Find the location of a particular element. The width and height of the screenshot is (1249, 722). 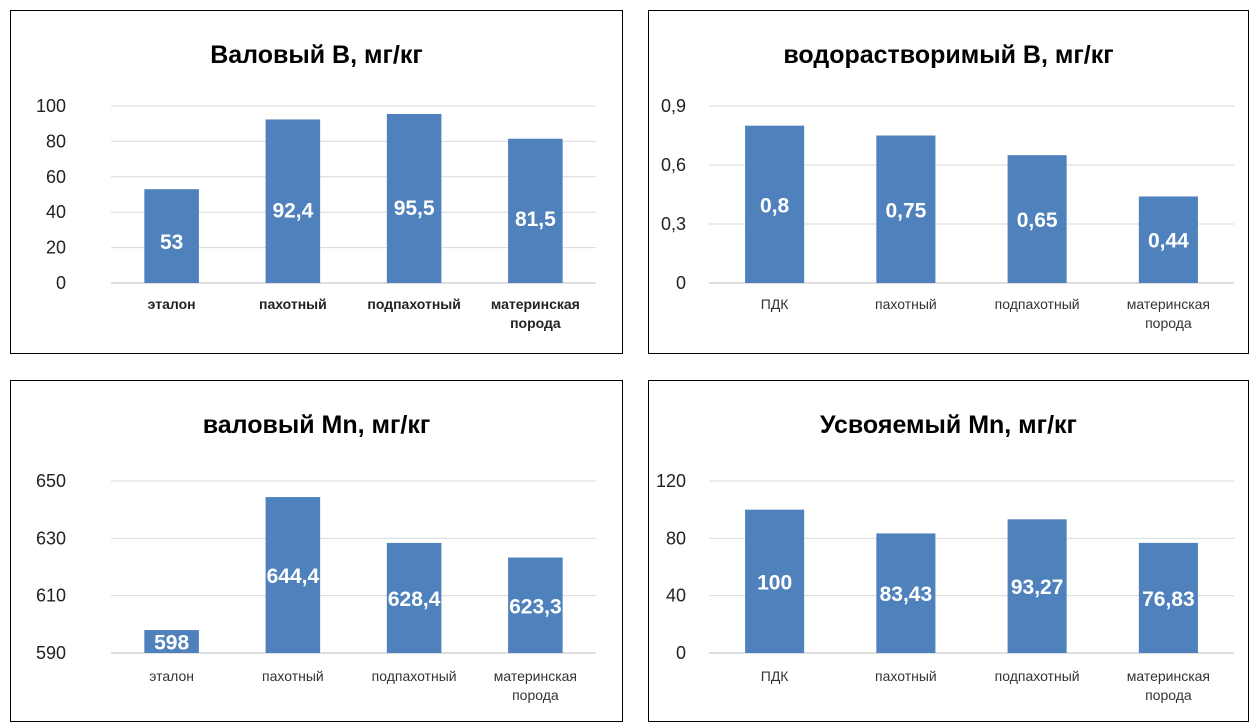

y-tick-label: 0,6 is located at coordinates (673, 165).